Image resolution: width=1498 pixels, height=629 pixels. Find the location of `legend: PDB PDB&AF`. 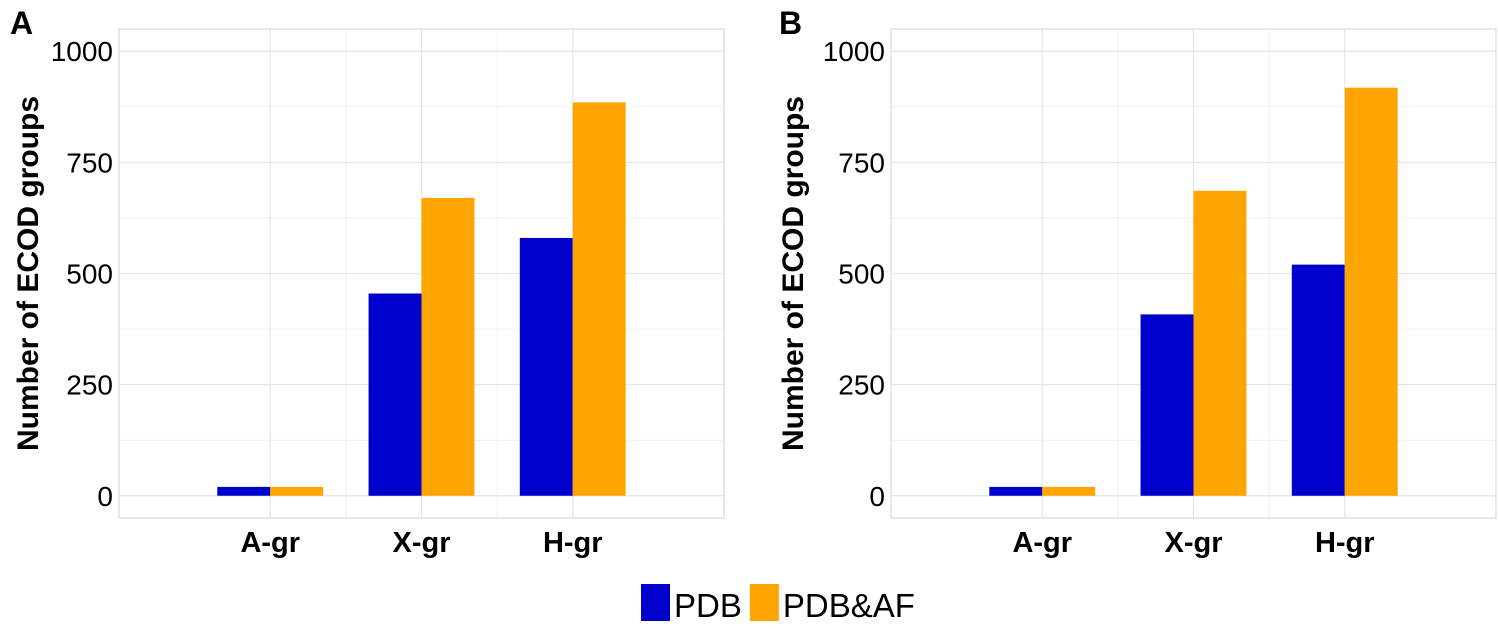

legend: PDB PDB&AF is located at coordinates (778, 604).